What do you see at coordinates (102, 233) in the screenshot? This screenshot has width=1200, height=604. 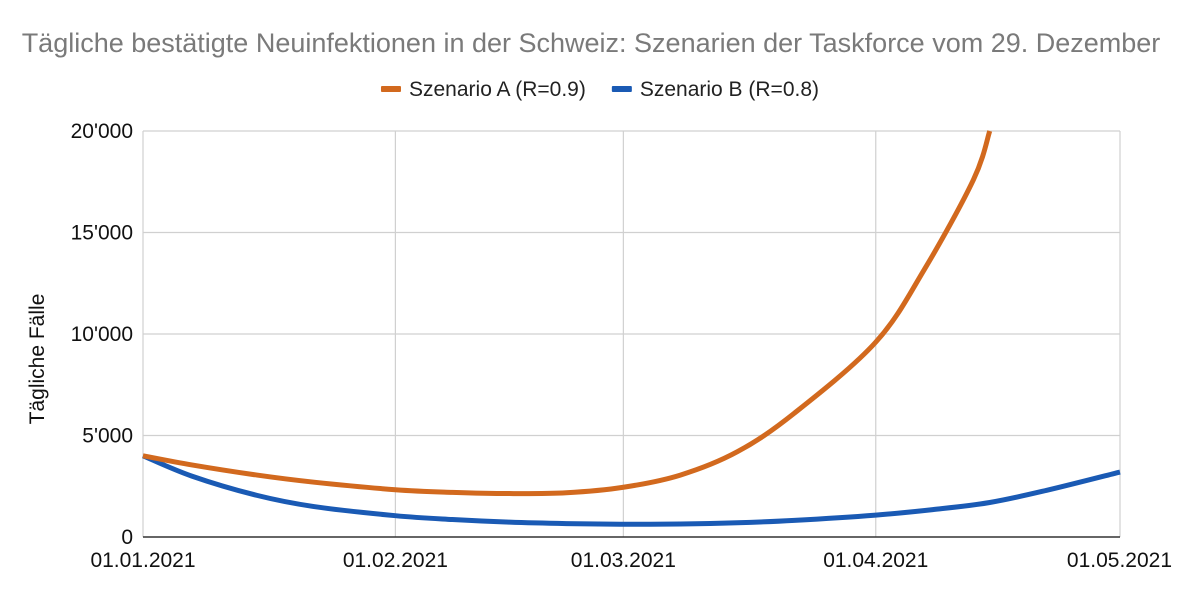 I see `y-tick-label: 15'000` at bounding box center [102, 233].